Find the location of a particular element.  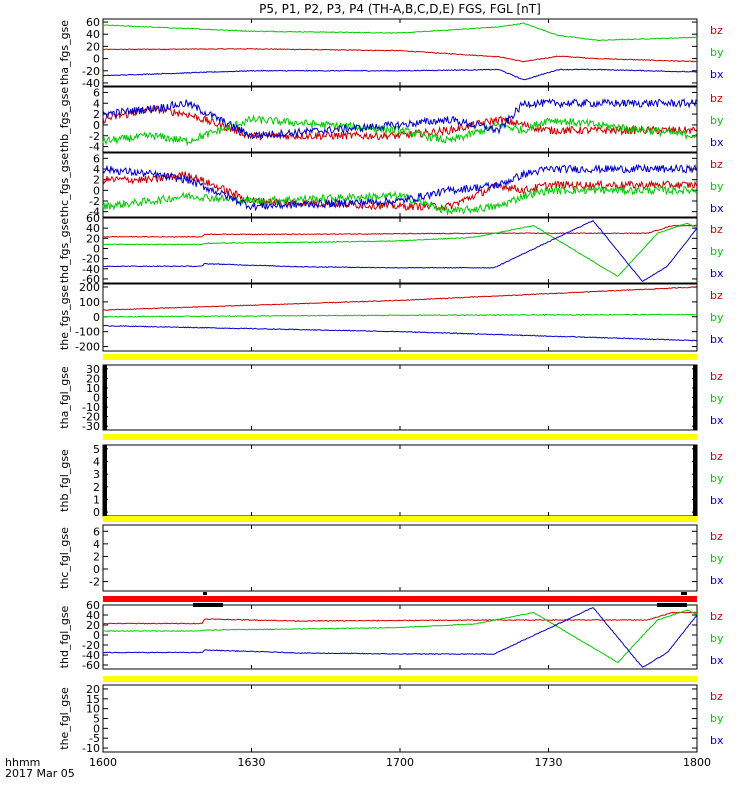

y-tick-label: 60 is located at coordinates (93, 605).